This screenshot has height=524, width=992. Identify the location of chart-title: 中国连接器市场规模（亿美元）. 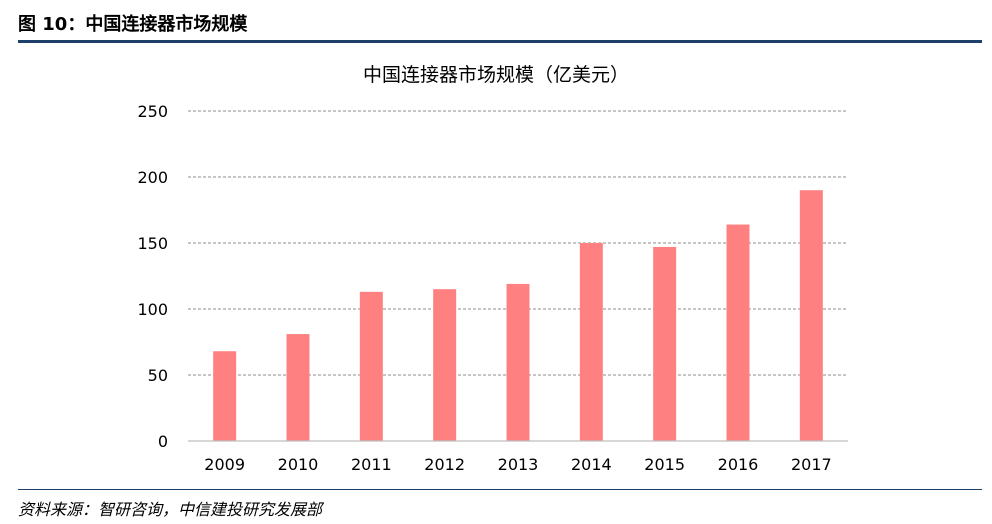
(496, 75).